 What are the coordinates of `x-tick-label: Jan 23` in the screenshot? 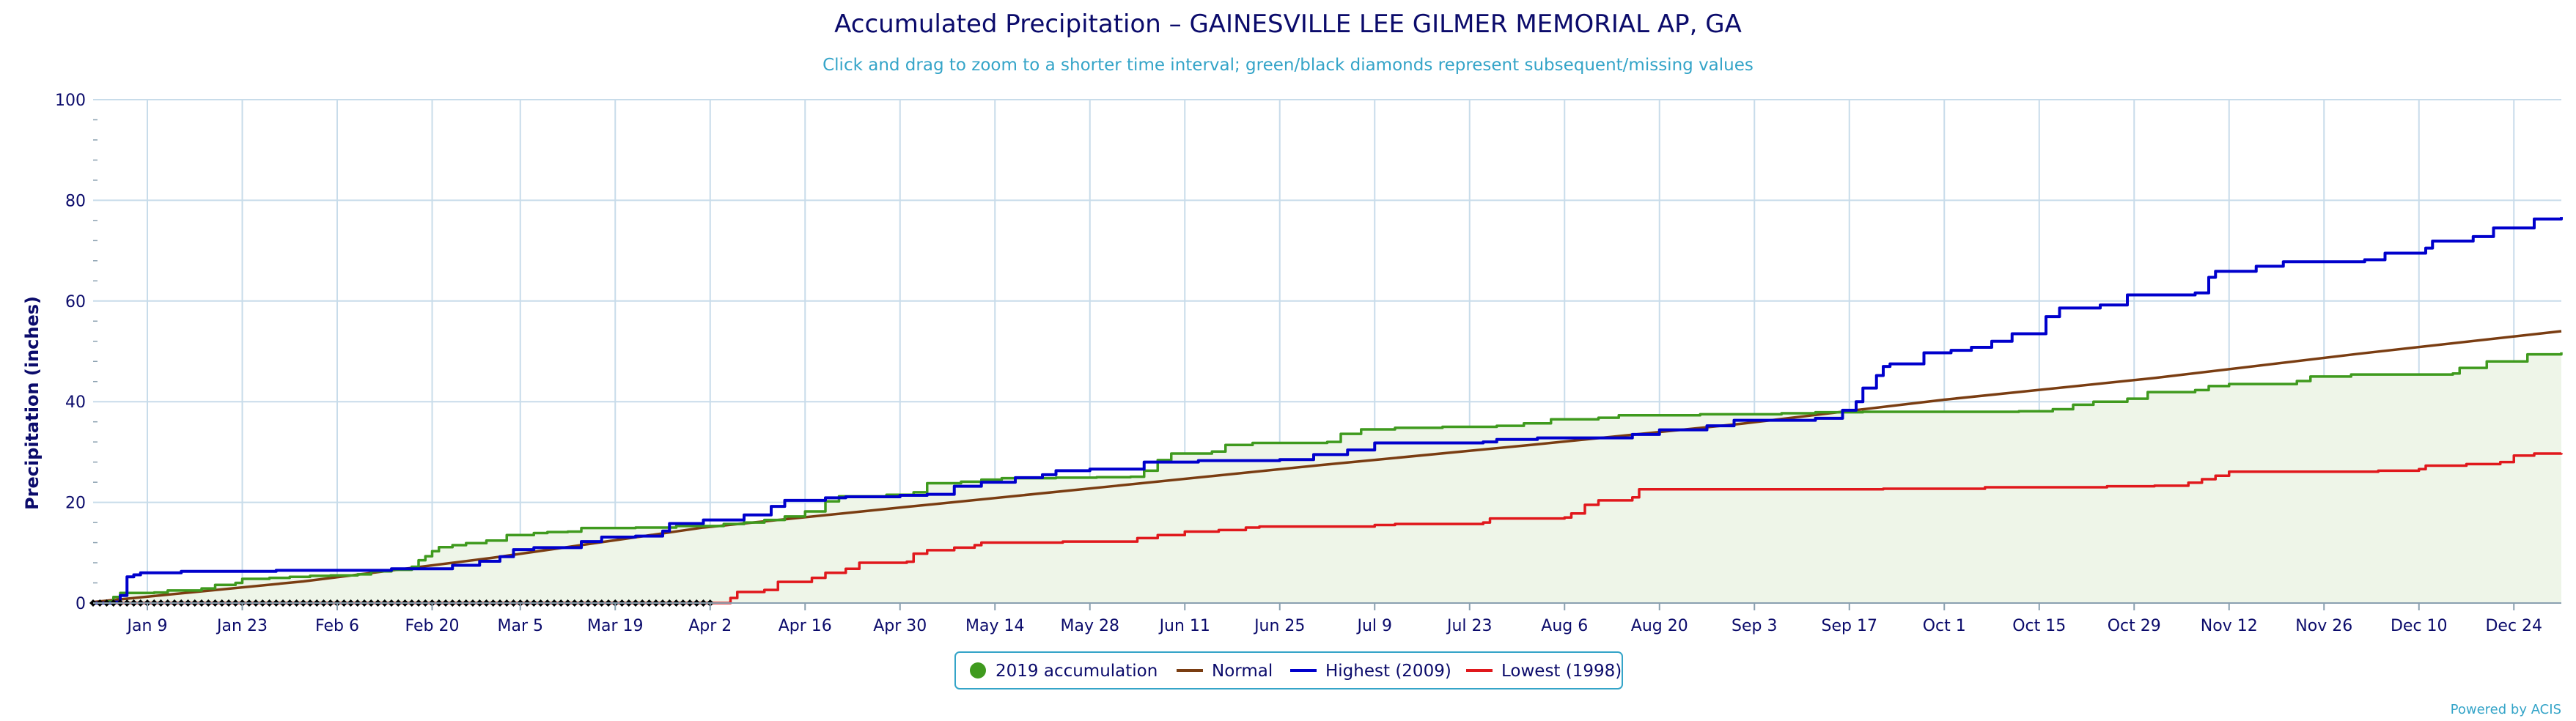 It's located at (242, 626).